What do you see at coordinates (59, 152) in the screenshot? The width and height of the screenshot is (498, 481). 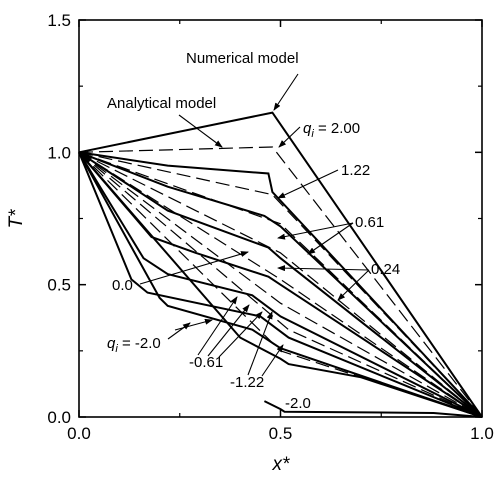 I see `y-tick-label: 1.0` at bounding box center [59, 152].